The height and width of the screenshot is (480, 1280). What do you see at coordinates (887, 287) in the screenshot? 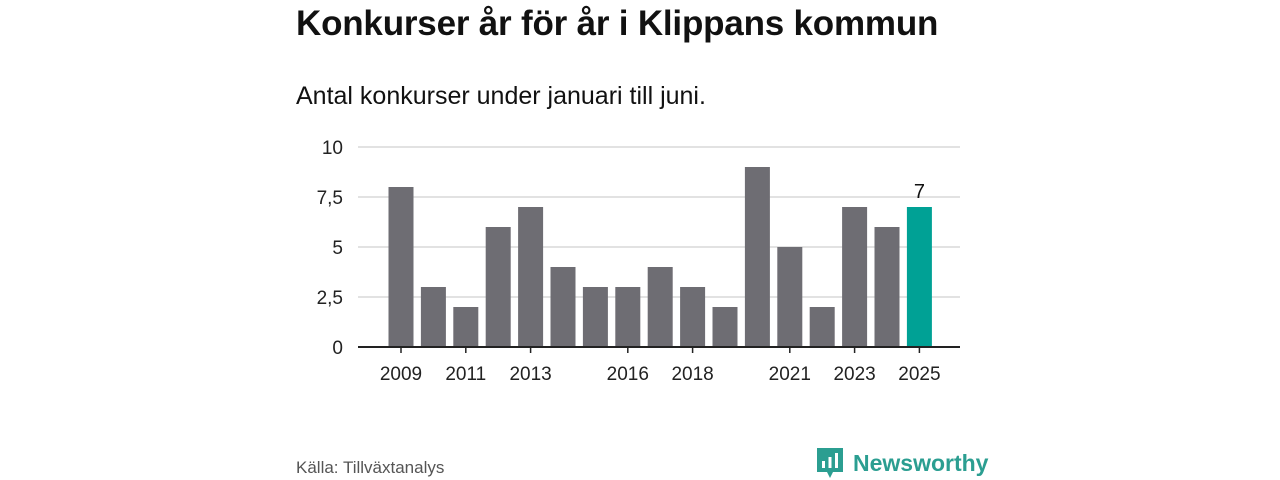
I see `bar-2024` at bounding box center [887, 287].